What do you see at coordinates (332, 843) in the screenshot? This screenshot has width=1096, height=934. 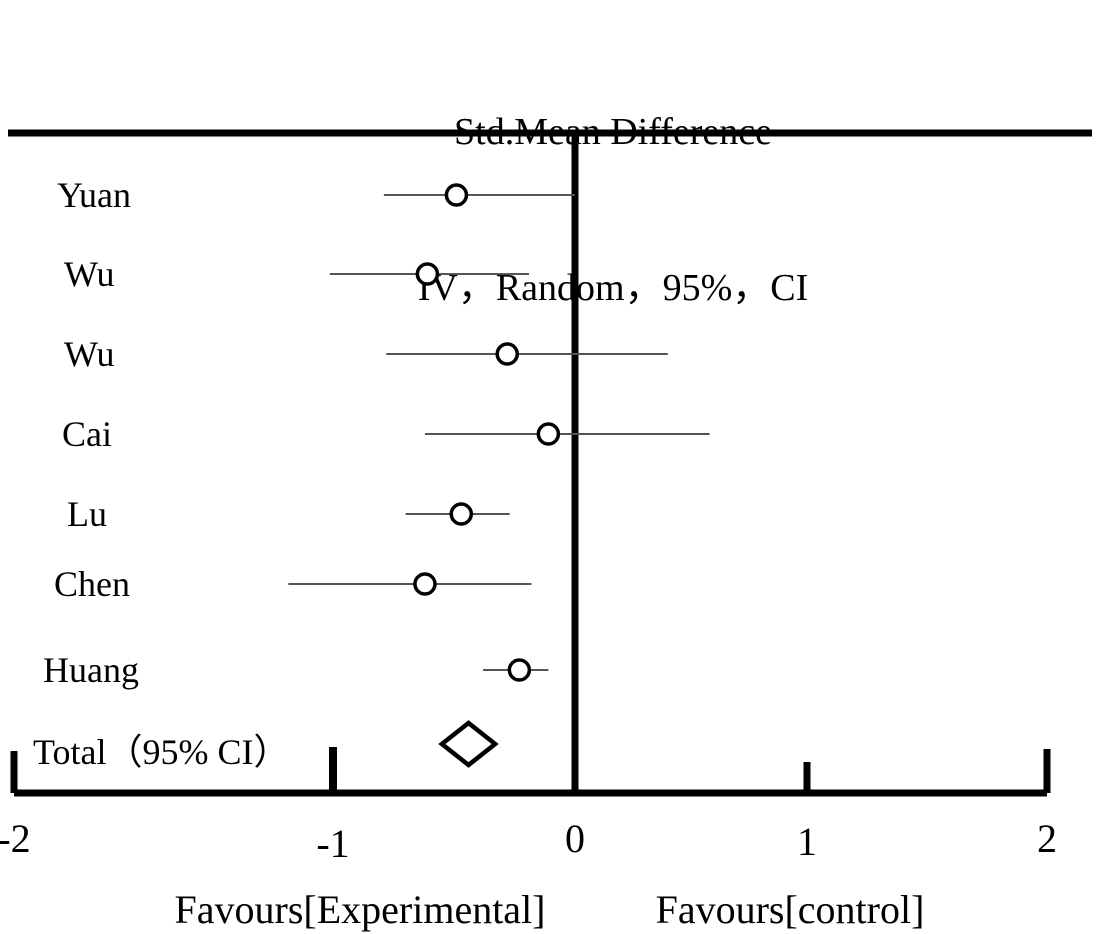 I see `x-axis-tick-label: -1` at bounding box center [332, 843].